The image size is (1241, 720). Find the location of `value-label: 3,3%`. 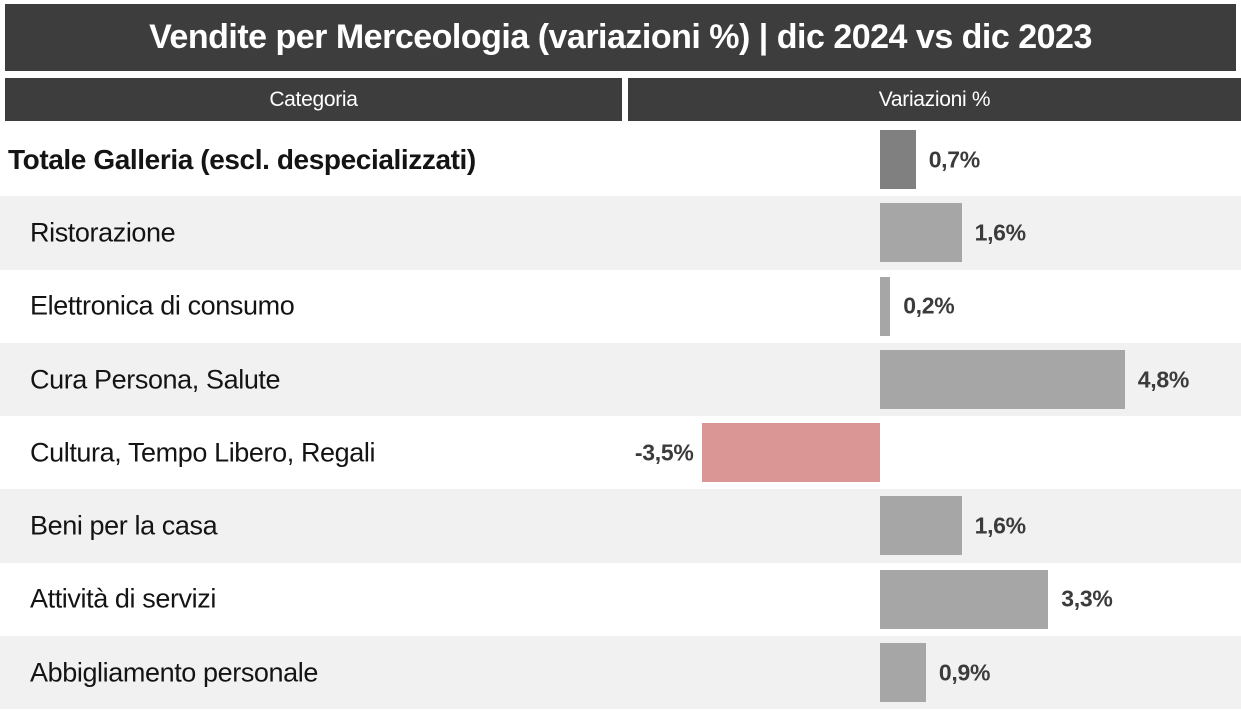

value-label: 3,3% is located at coordinates (1087, 598).